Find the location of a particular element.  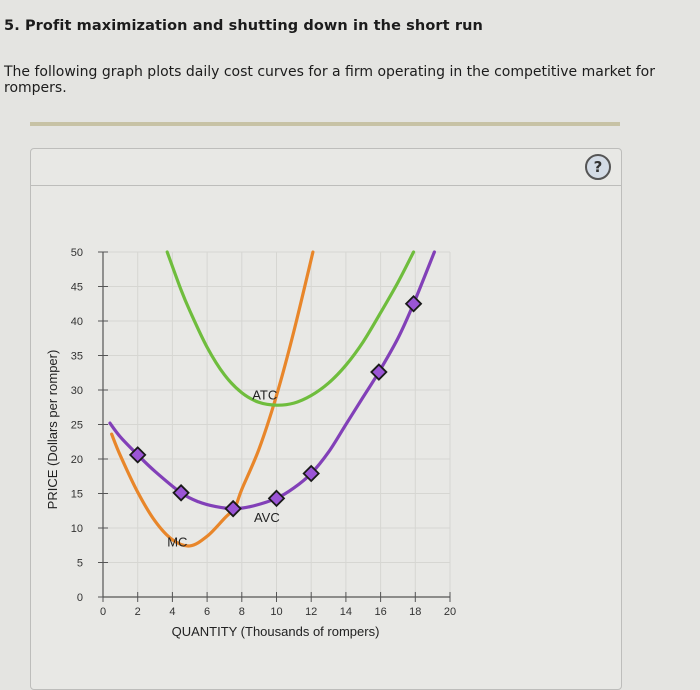

x-axis-title: QUANTITY (Thousands of rompers) is located at coordinates (276, 631).